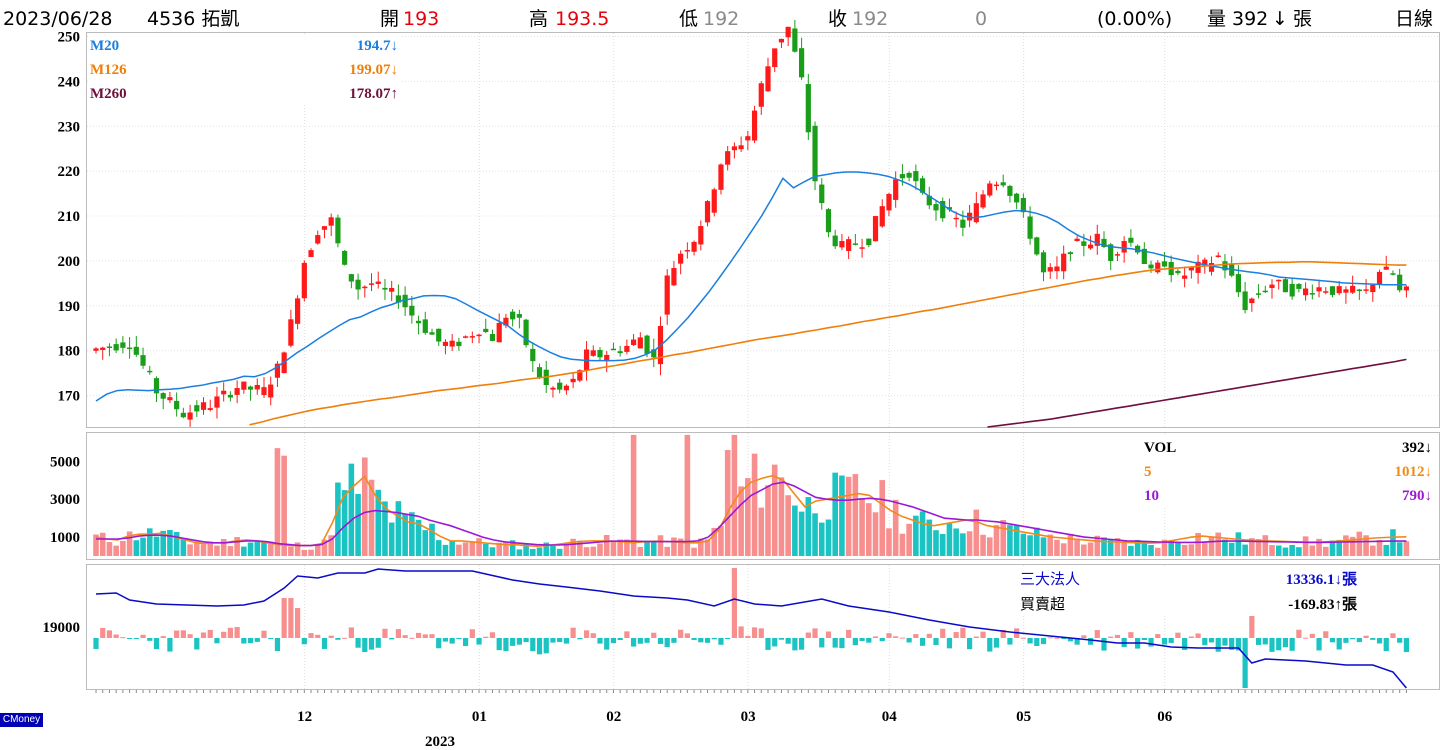 This screenshot has width=1440, height=750. What do you see at coordinates (373, 70) in the screenshot?
I see `legend-m126-value: 199.07↓` at bounding box center [373, 70].